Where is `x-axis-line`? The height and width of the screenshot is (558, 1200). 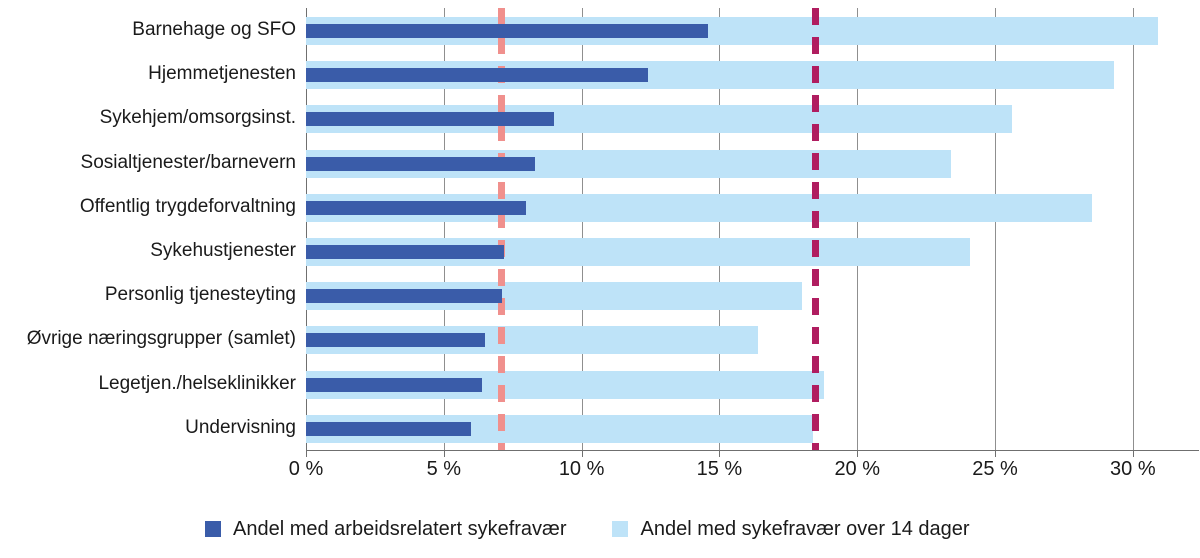 x-axis-line is located at coordinates (752, 450).